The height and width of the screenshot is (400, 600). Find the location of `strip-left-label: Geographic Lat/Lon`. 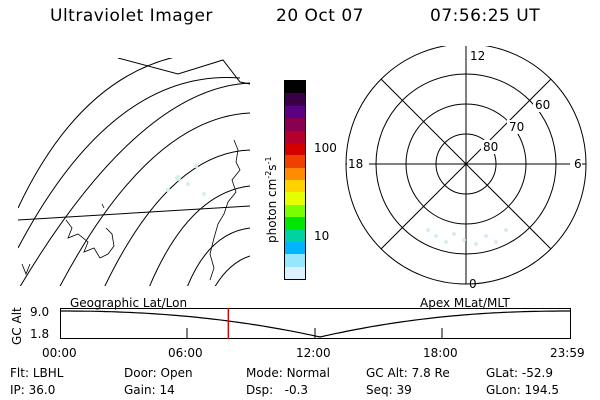

strip-left-label: Geographic Lat/Lon is located at coordinates (129, 303).